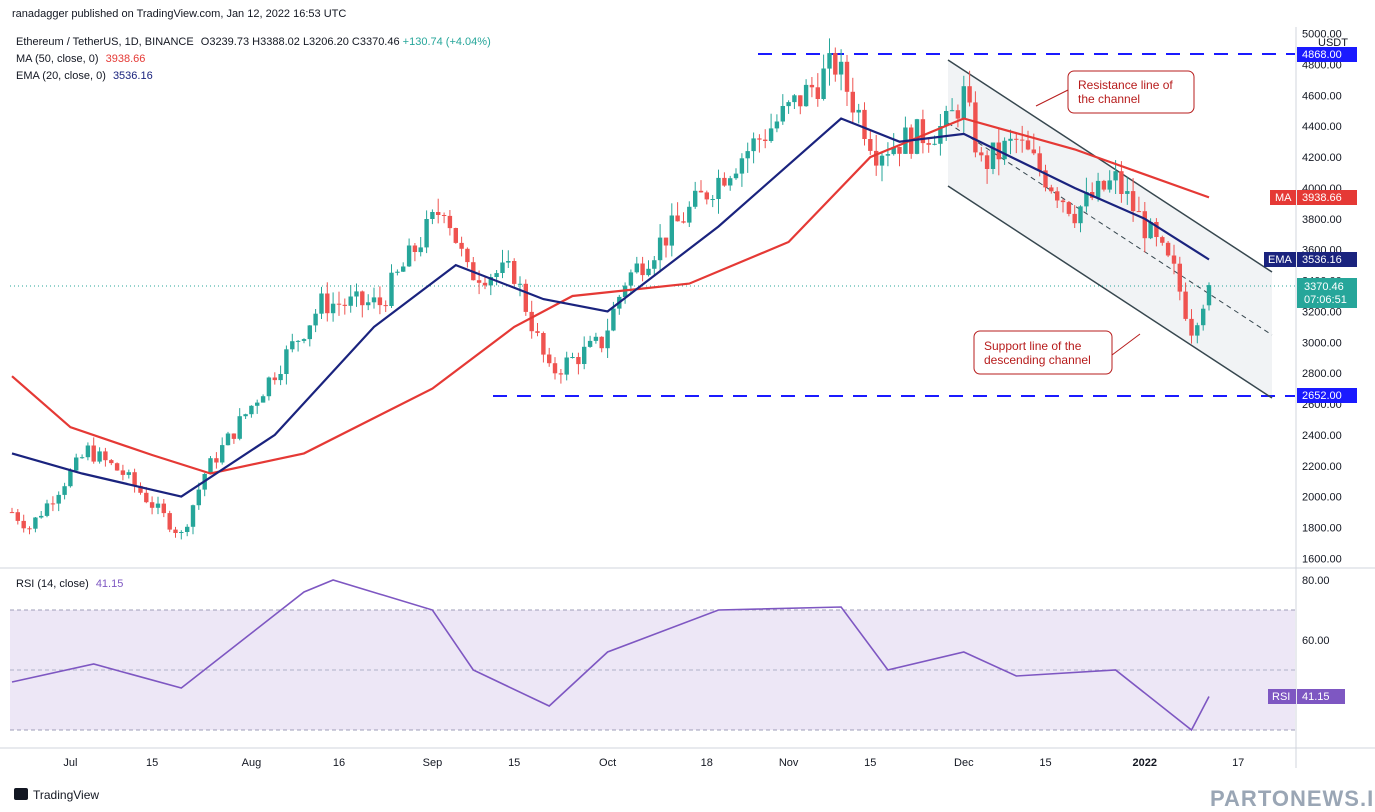 This screenshot has height=812, width=1375. Describe the element at coordinates (84, 76) in the screenshot. I see `ema-legend: EMA (20, close, 0) 3536.16` at that location.